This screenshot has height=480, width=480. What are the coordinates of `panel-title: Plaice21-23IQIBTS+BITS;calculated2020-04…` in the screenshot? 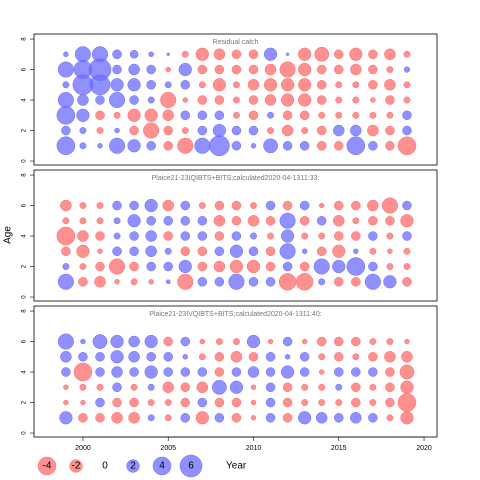 It's located at (236, 178).